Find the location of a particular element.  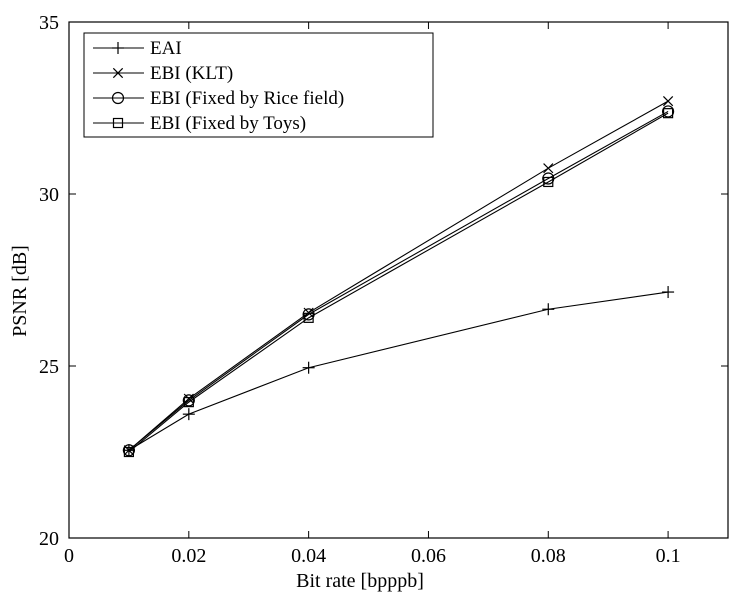

y-tick-label: 25 is located at coordinates (49, 367).